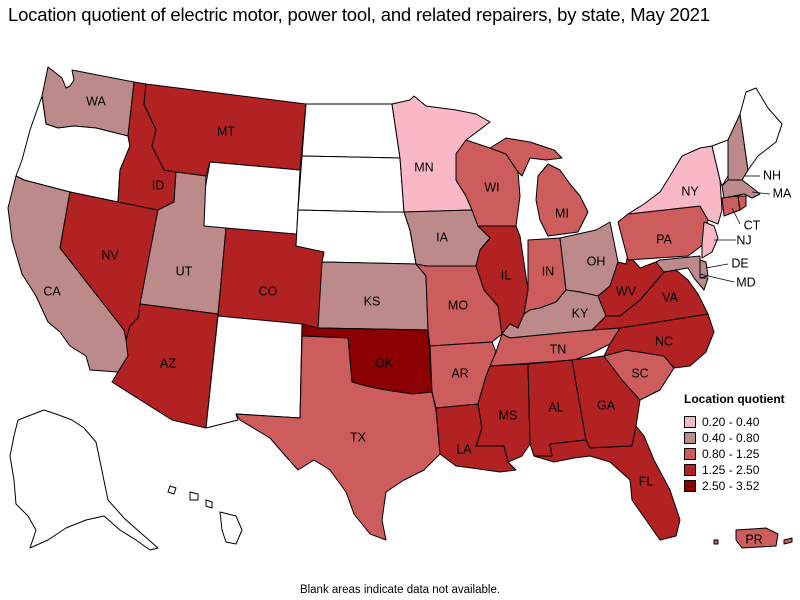 The height and width of the screenshot is (600, 800). What do you see at coordinates (639, 373) in the screenshot?
I see `label-SC: SC` at bounding box center [639, 373].